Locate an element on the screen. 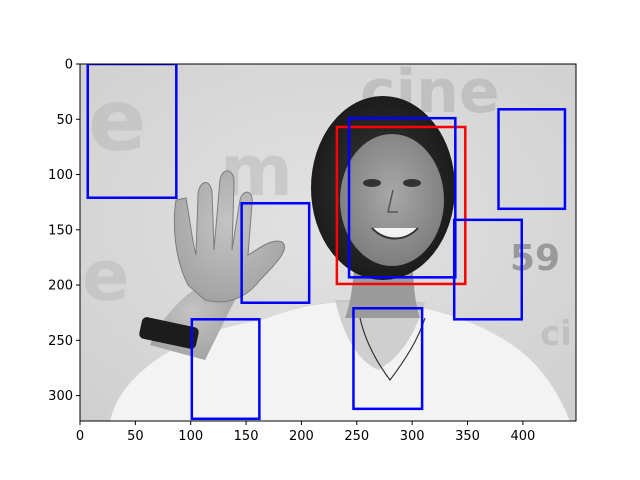 The image size is (640, 480). x-tick-label: 400 is located at coordinates (522, 436).